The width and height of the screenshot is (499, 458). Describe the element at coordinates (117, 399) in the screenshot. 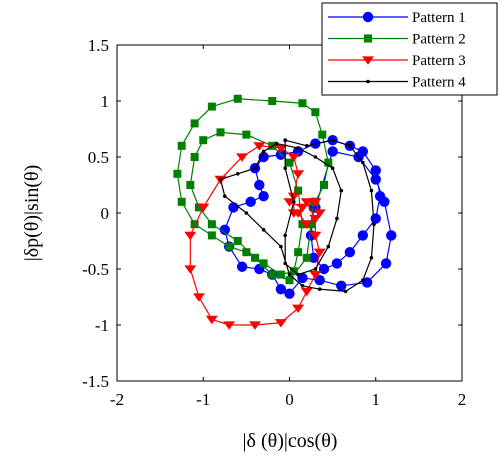

I see `x-tick-label: -2` at that location.